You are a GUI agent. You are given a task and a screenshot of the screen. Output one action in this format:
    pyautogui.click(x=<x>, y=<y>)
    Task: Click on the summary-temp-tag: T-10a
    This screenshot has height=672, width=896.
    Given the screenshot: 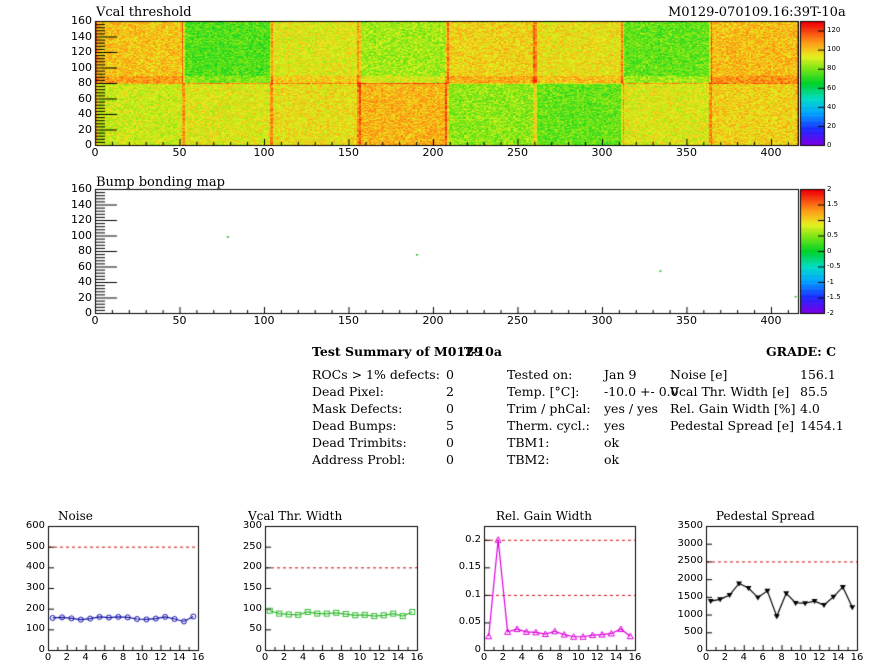 What is the action you would take?
    pyautogui.click(x=483, y=351)
    